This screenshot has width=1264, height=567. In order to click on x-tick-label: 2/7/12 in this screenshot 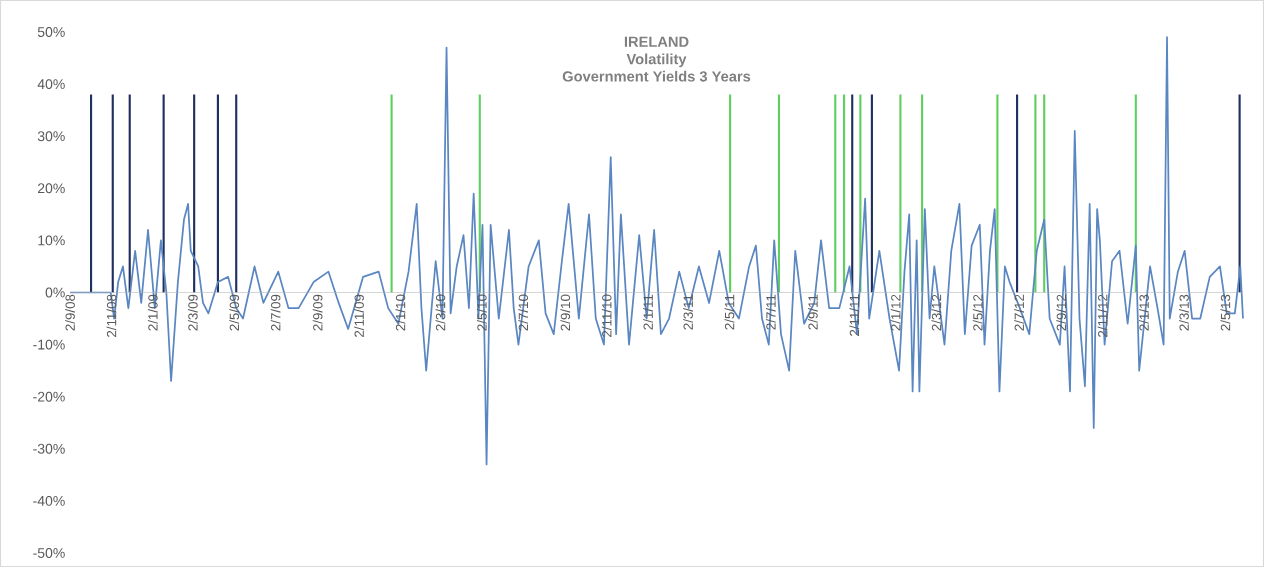, I will do `click(1019, 312)`.